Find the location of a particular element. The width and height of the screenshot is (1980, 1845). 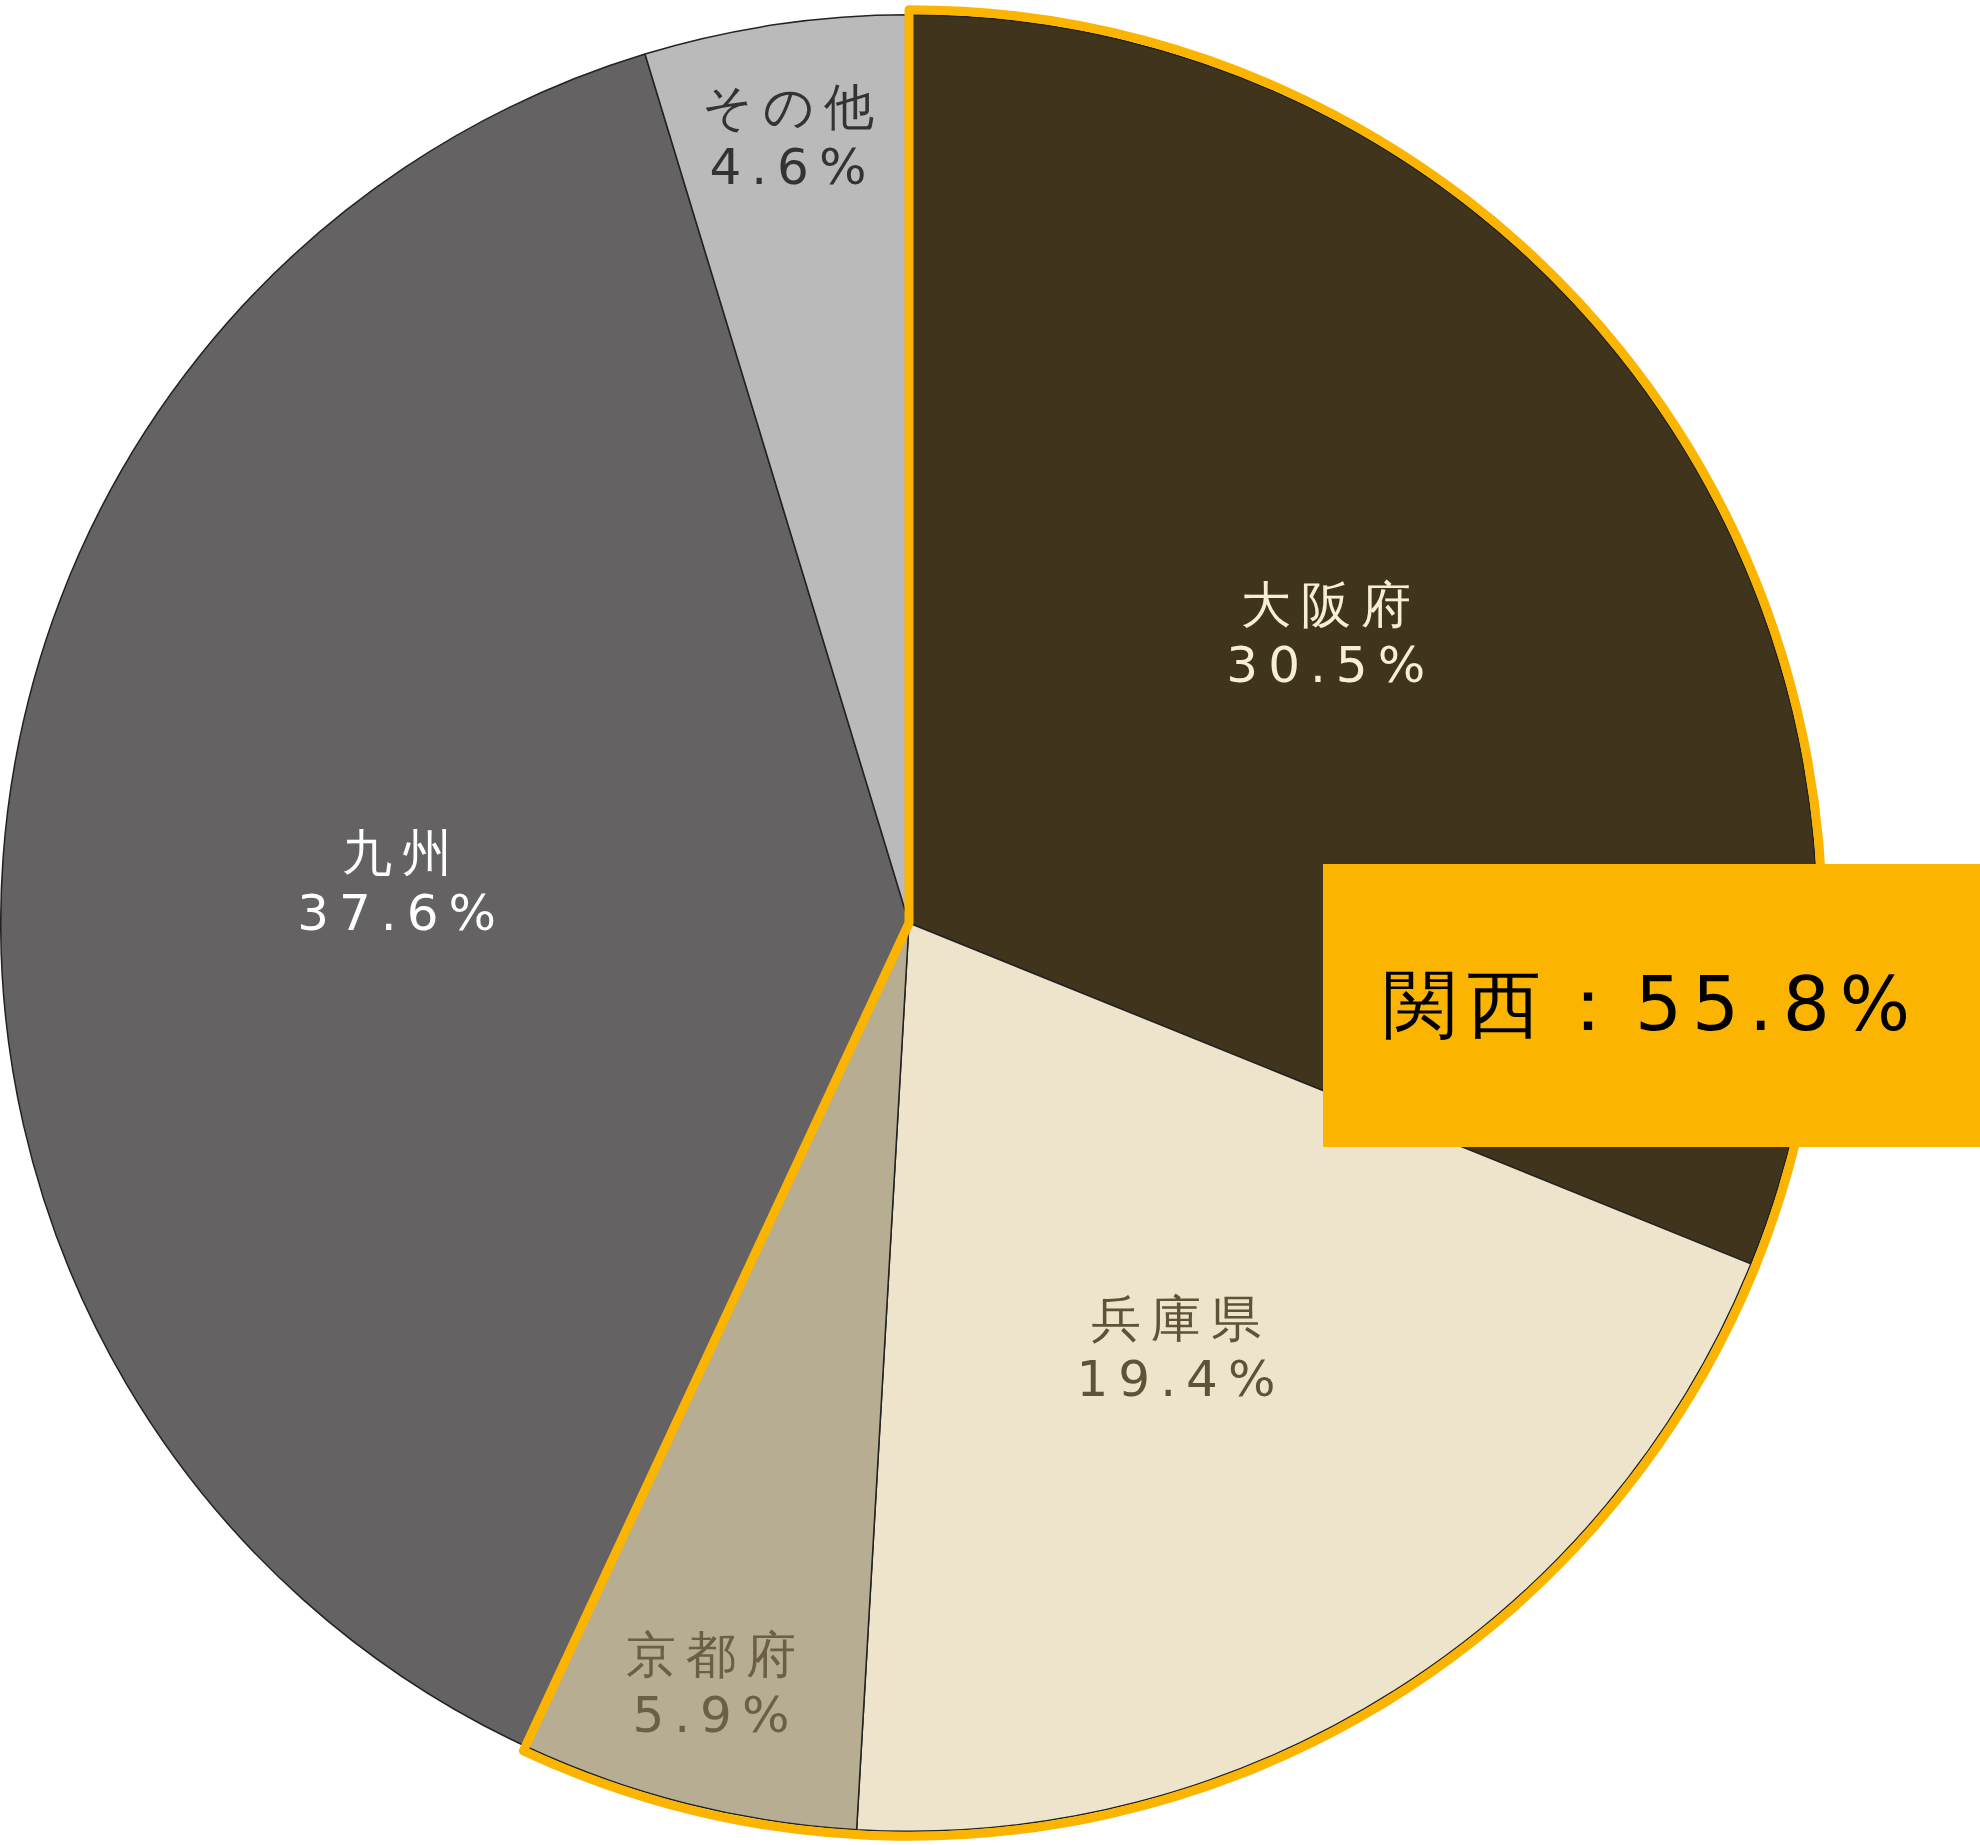

slice-label: 京都府 is located at coordinates (715, 1655).